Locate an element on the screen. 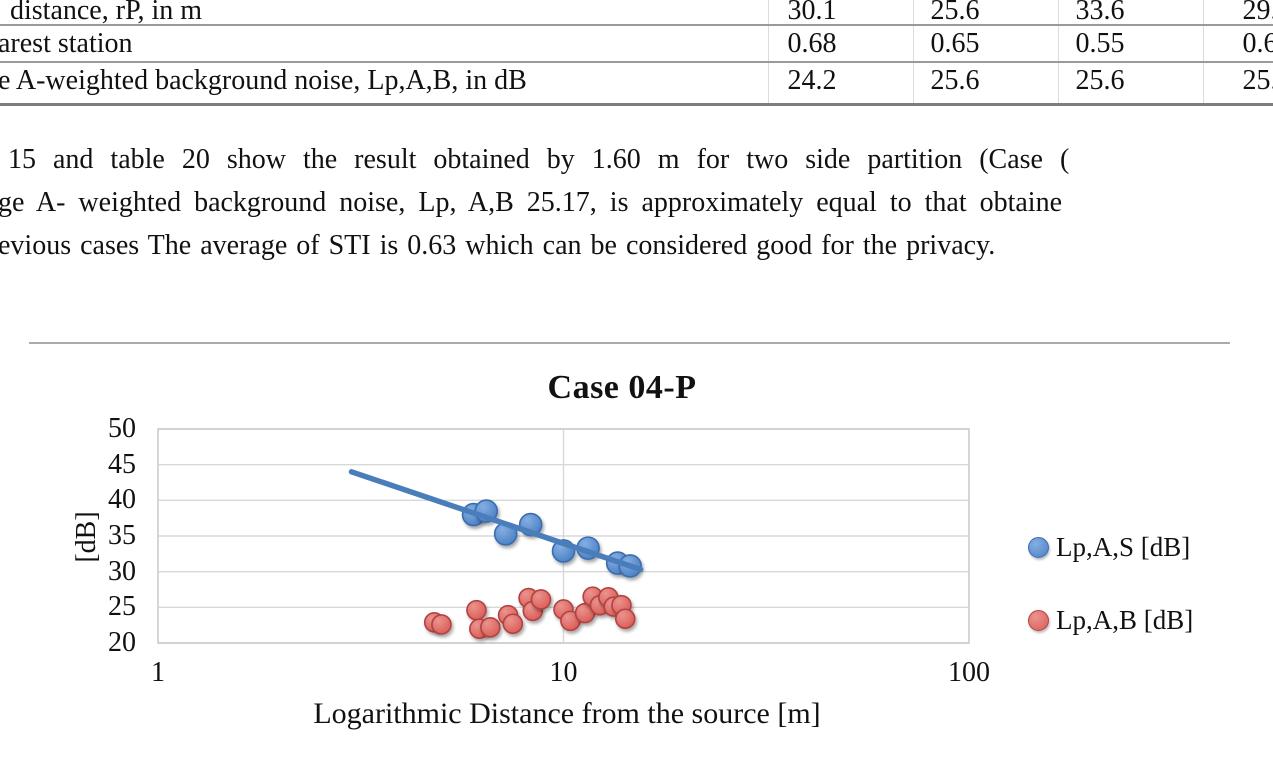 This screenshot has height=757, width=1273. chart-title: Case 04-P is located at coordinates (622, 387).